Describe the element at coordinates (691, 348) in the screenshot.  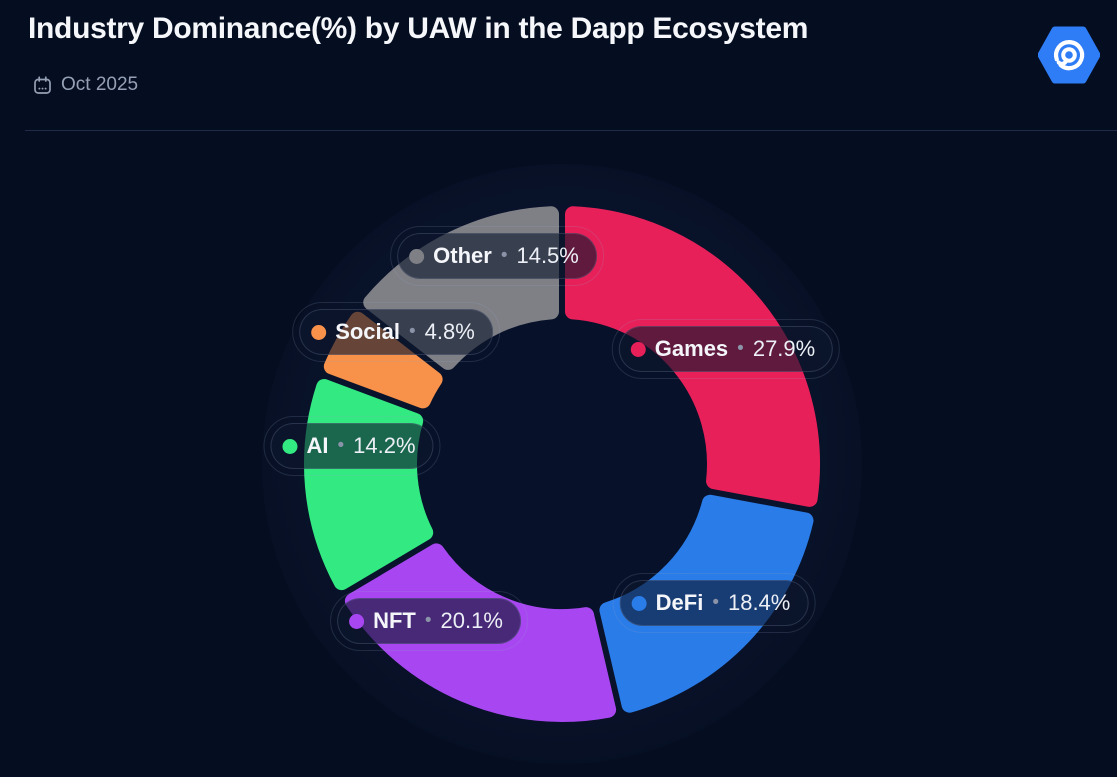
I see `legend-label: Games` at that location.